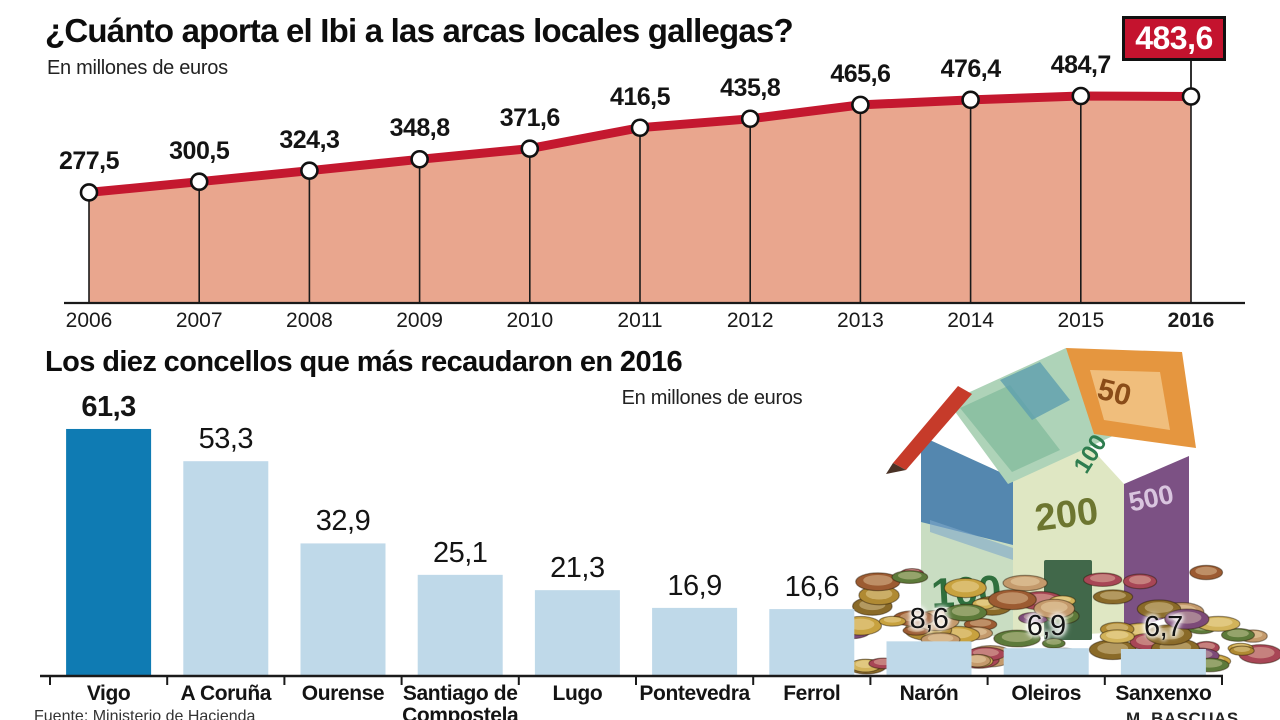 The height and width of the screenshot is (720, 1280). What do you see at coordinates (1174, 38) in the screenshot?
I see `highlight-value: 483,6` at bounding box center [1174, 38].